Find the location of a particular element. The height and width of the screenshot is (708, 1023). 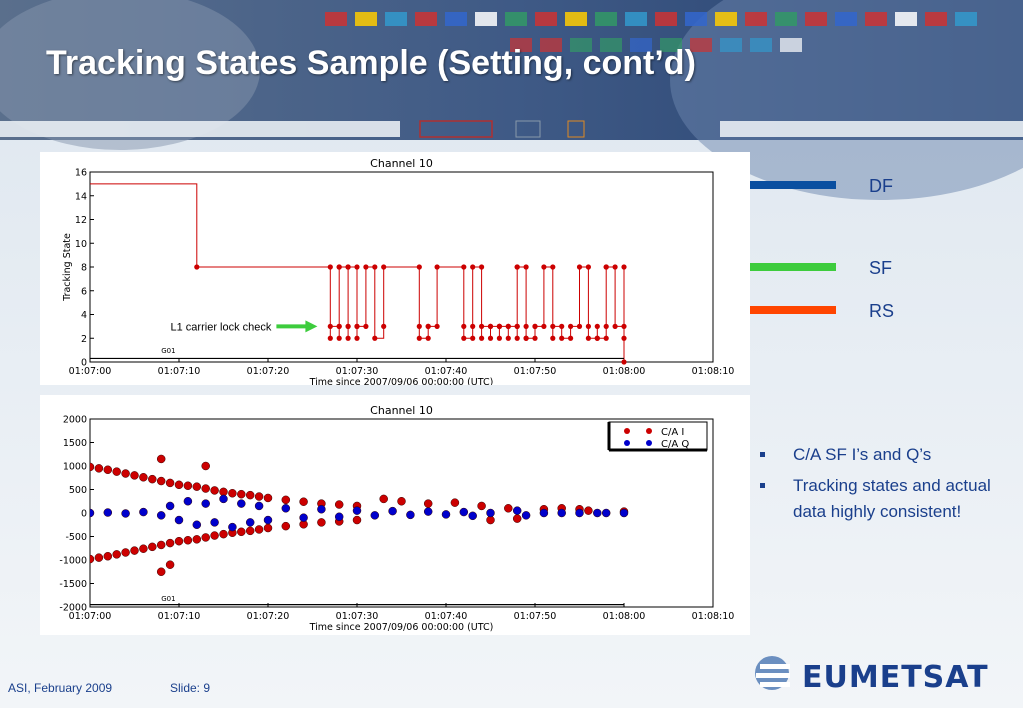

x-tick-label: 01:08:00 is located at coordinates (624, 616).